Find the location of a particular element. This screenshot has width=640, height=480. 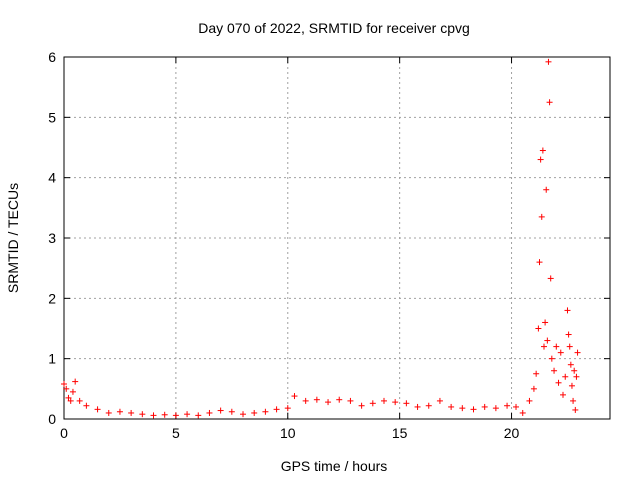

x-axis-label: GPS time / hours is located at coordinates (334, 466).